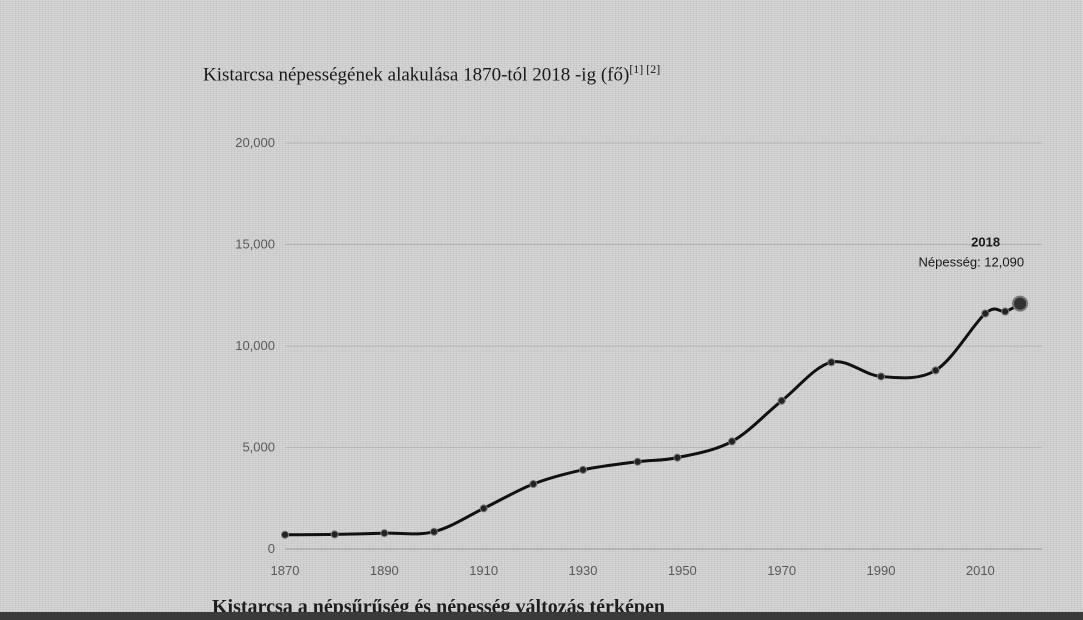 The image size is (1083, 620). I want to click on x-tick-label: 1930, so click(583, 570).